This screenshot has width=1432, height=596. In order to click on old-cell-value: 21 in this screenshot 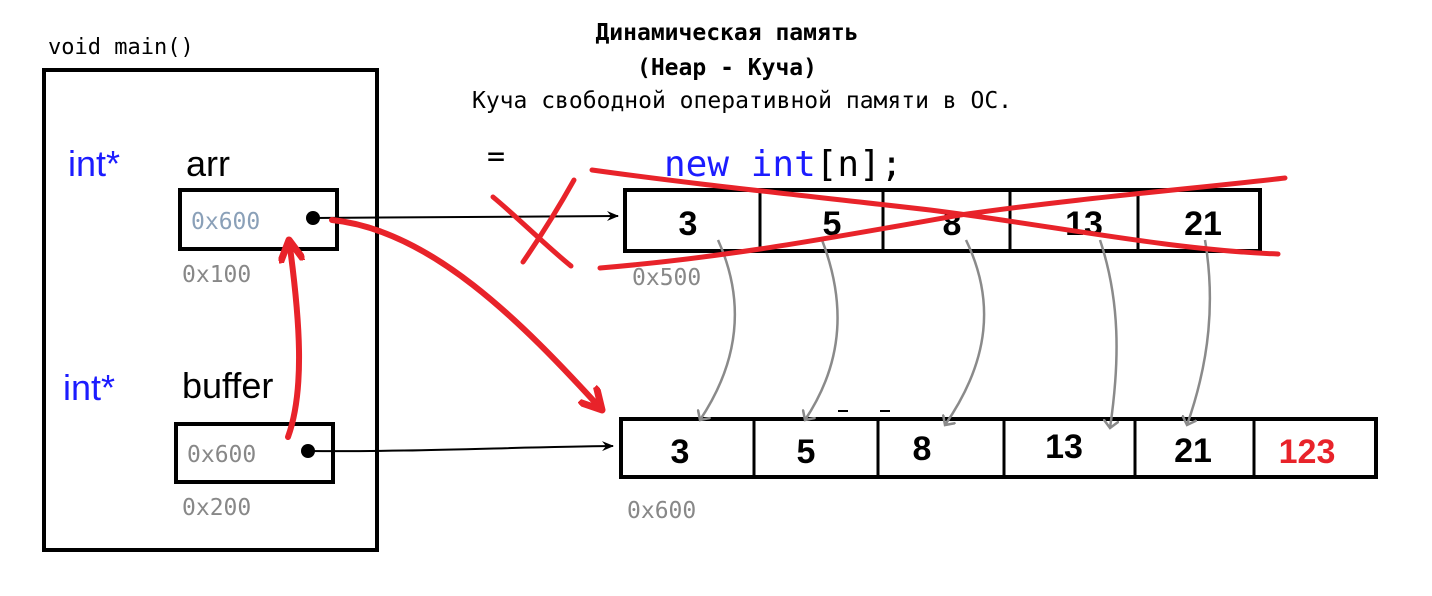, I will do `click(1203, 224)`.